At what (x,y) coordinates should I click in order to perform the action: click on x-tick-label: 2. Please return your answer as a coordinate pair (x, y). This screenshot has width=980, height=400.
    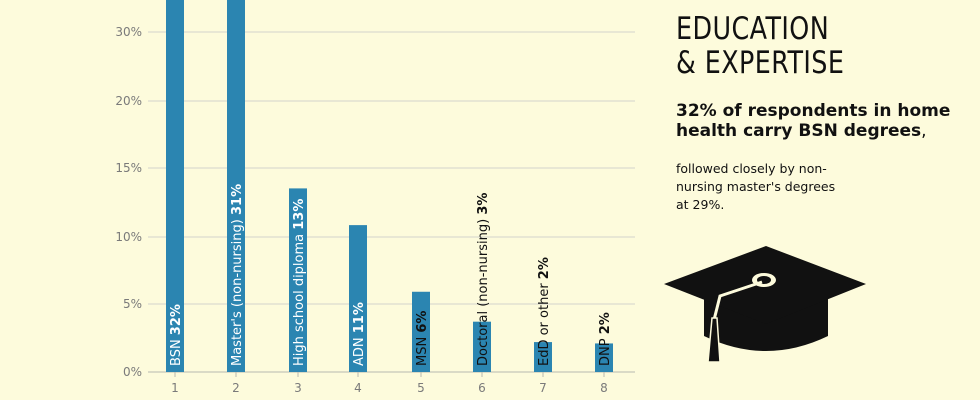
    Looking at the image, I should click on (236, 388).